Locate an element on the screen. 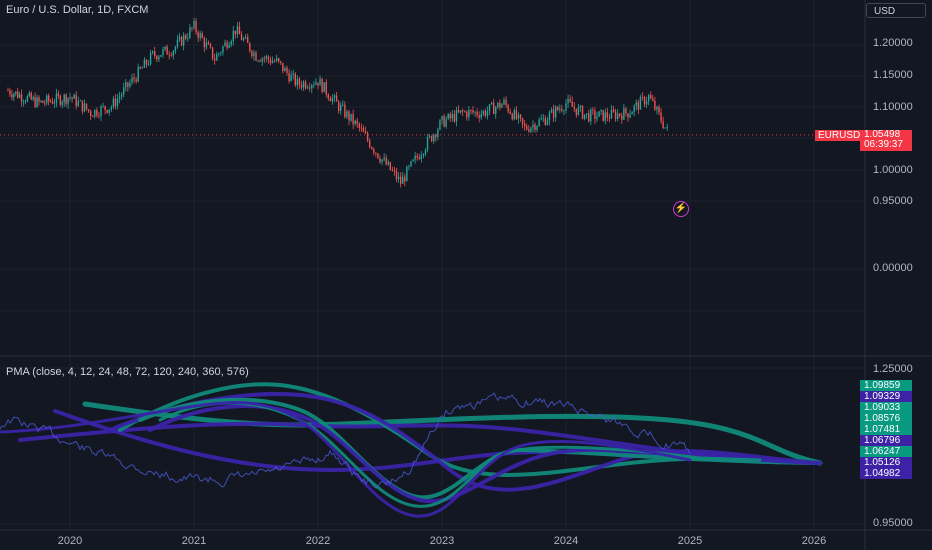 The image size is (932, 550). indicator-y-tick: 1.25000 is located at coordinates (893, 369).